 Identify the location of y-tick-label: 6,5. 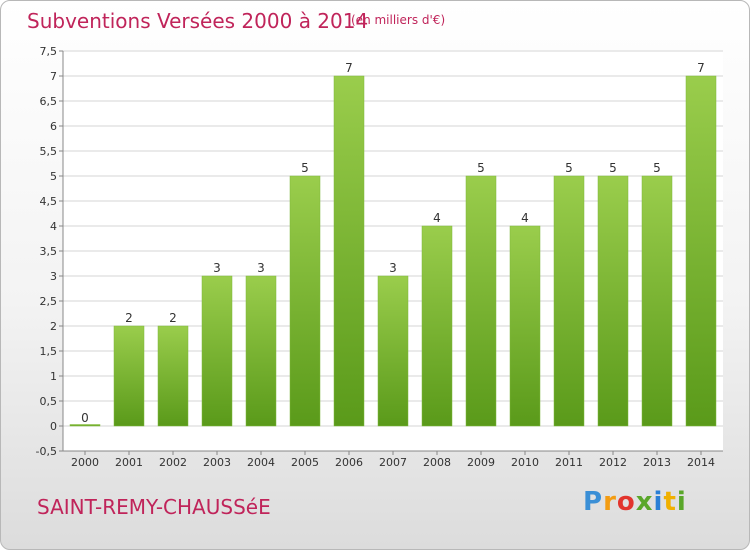
(49, 101).